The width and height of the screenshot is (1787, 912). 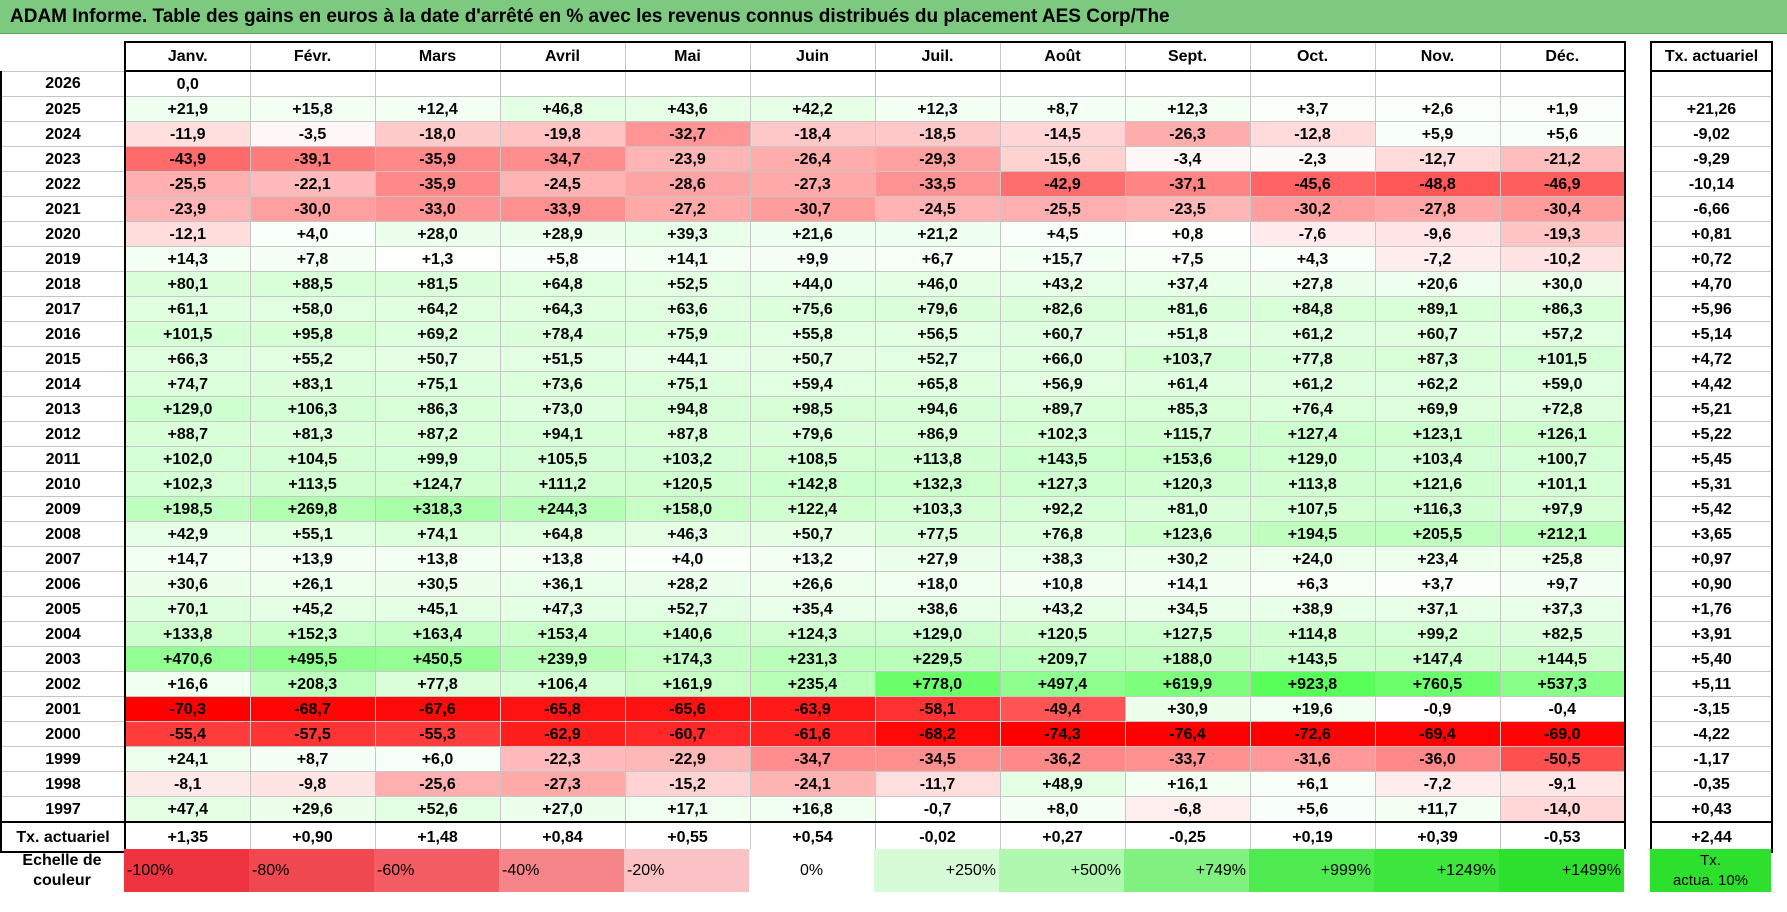 What do you see at coordinates (1711, 56) in the screenshot?
I see `actuarial-header: Tx. actuariel` at bounding box center [1711, 56].